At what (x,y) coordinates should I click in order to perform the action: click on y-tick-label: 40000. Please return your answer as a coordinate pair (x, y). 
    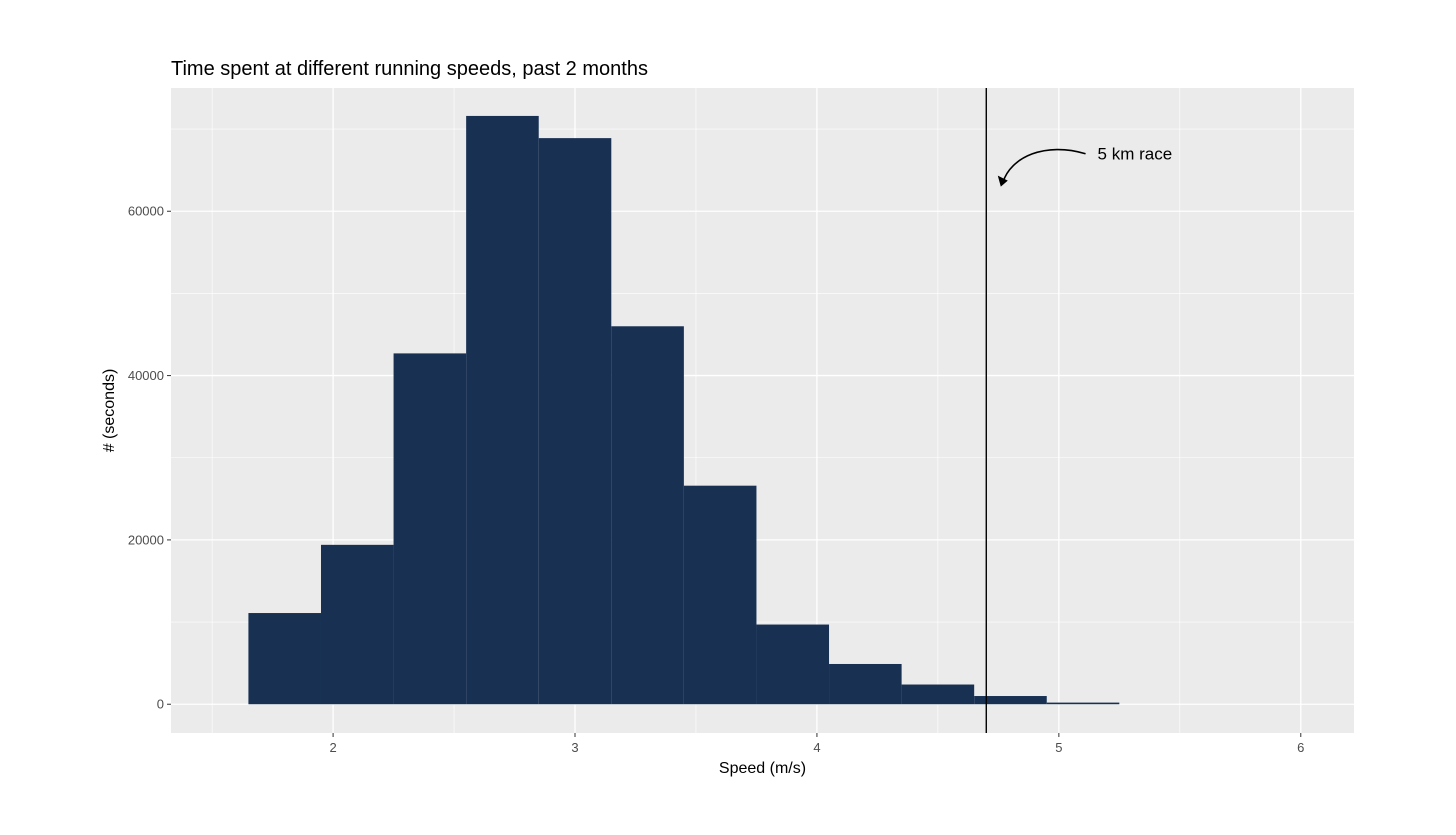
    Looking at the image, I should click on (146, 375).